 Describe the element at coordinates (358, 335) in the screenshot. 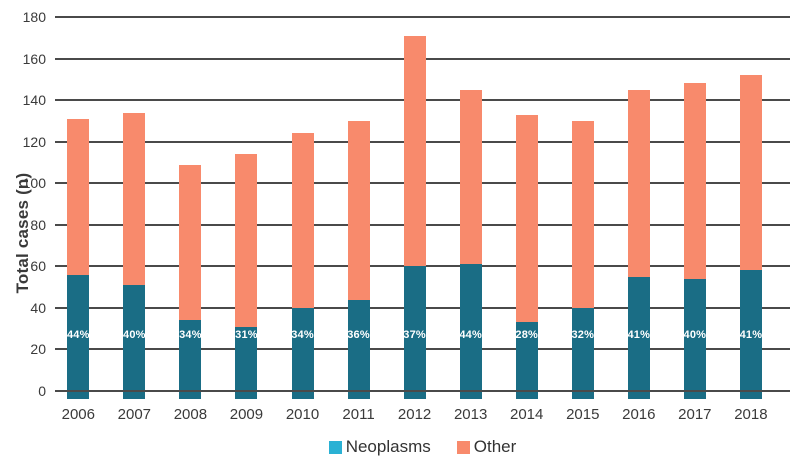

I see `bar-percentage-label-2011: 36%` at that location.